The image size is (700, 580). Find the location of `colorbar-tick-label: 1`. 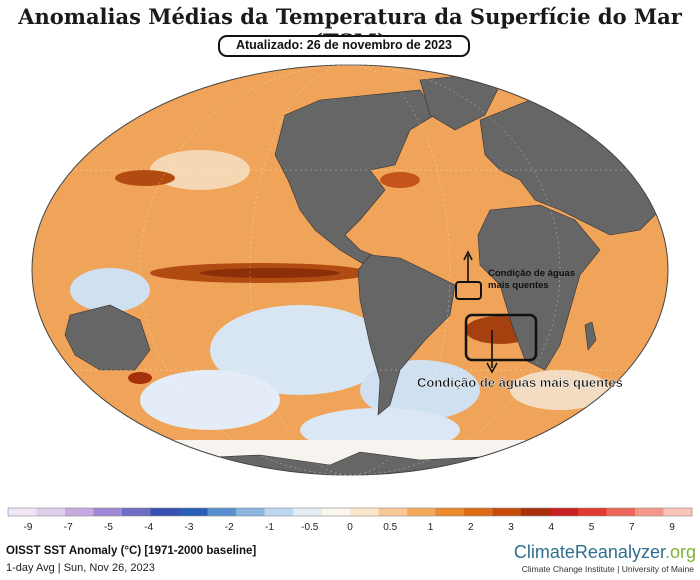

colorbar-tick-label: 1 is located at coordinates (431, 527).